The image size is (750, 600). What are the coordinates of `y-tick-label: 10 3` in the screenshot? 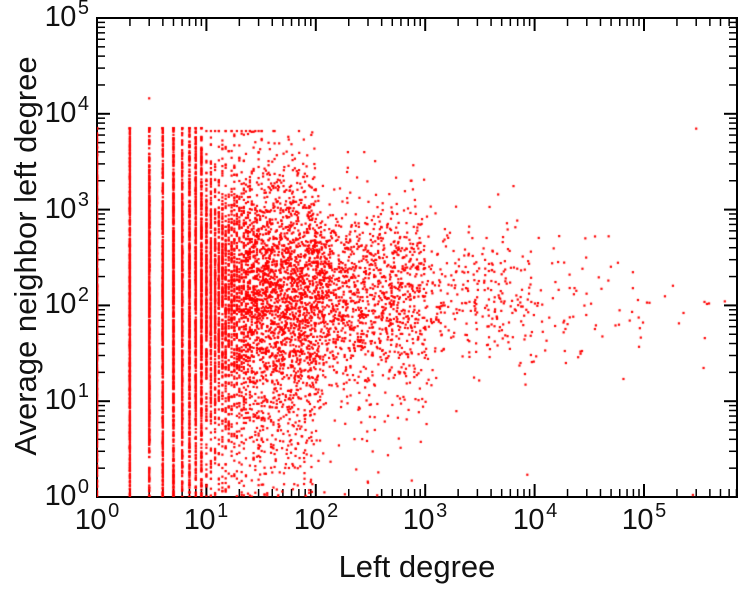 It's located at (66, 206).